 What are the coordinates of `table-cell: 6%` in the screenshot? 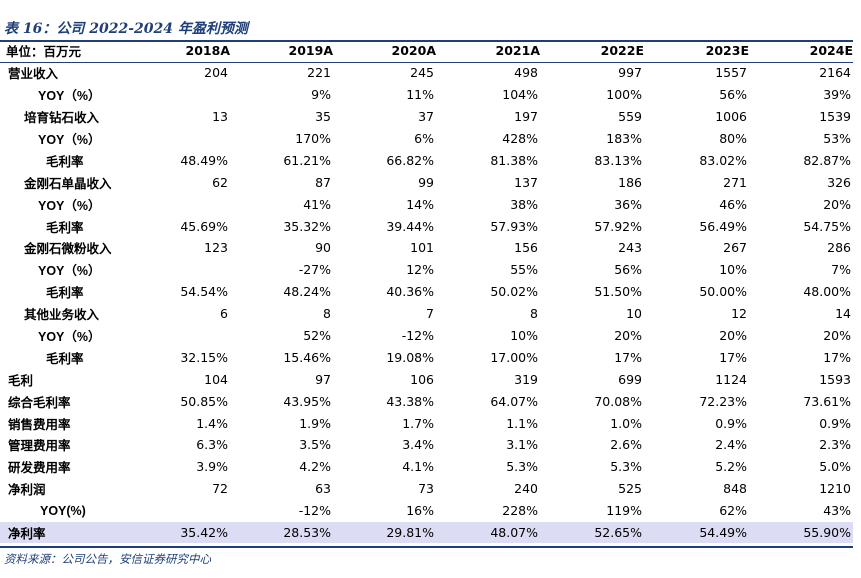 It's located at (424, 138).